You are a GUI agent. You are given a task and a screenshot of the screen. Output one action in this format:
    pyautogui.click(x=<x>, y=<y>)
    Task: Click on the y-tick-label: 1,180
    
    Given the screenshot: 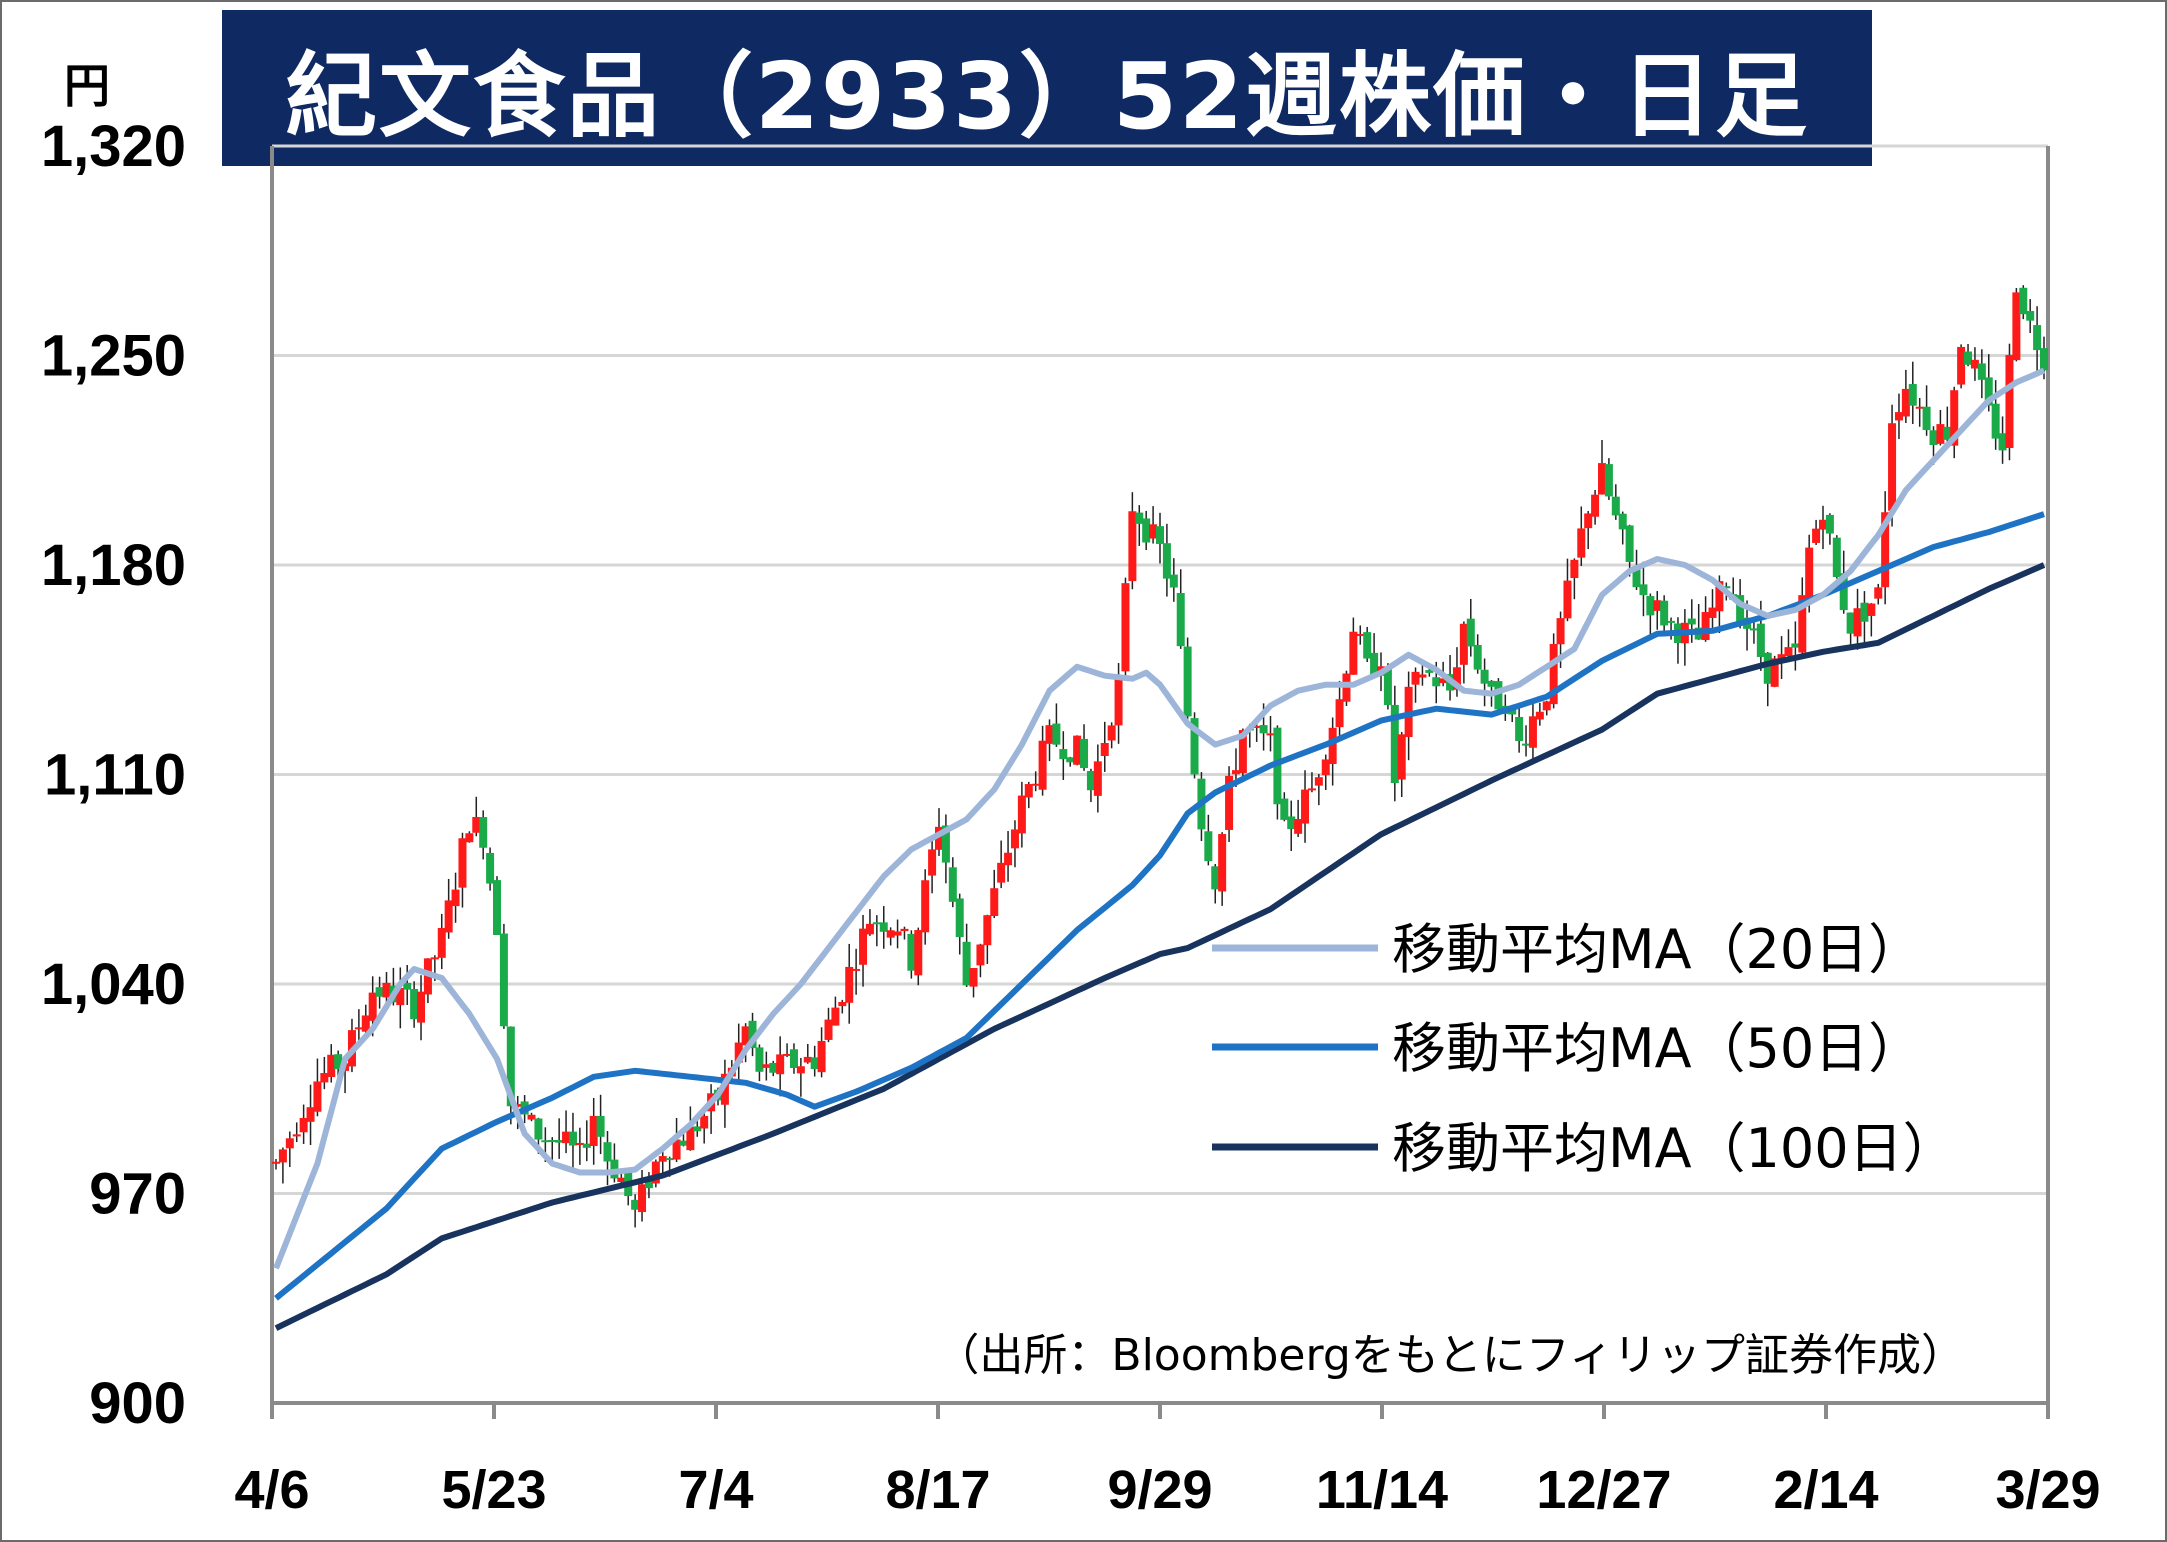 What is the action you would take?
    pyautogui.click(x=113, y=565)
    